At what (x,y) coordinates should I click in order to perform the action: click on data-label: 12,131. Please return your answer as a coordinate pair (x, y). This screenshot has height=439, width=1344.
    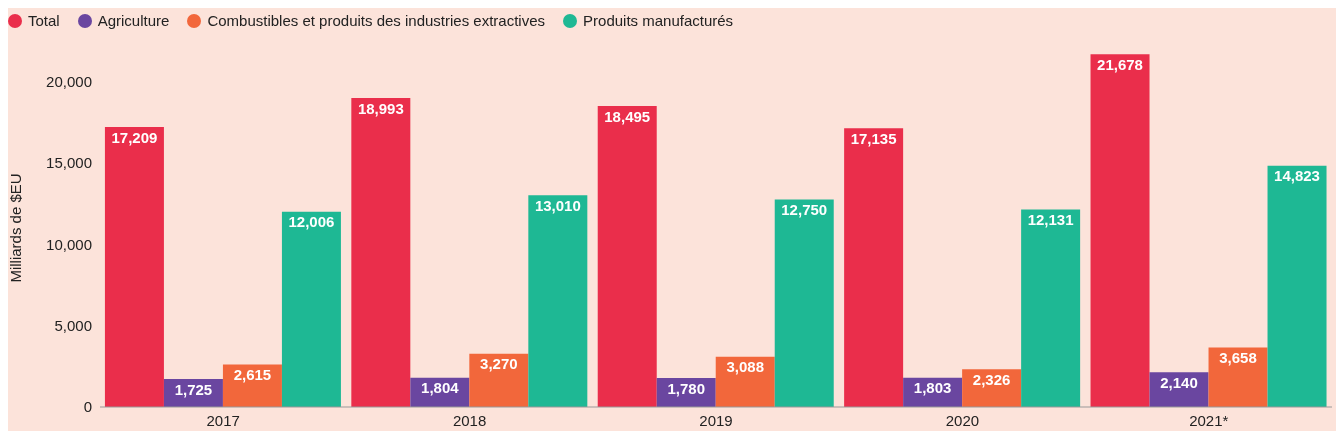
    Looking at the image, I should click on (1050, 220).